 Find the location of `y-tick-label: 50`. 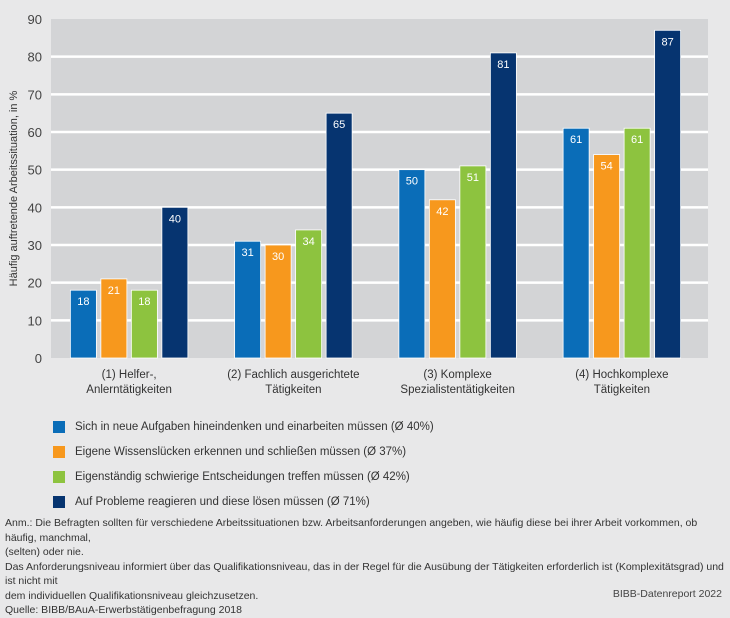

y-tick-label: 50 is located at coordinates (35, 170).